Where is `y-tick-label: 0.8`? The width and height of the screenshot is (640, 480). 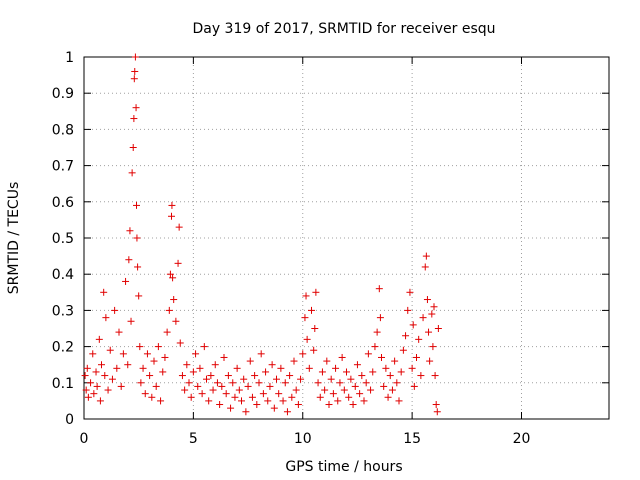
y-tick-label: 0.8 is located at coordinates (63, 130).